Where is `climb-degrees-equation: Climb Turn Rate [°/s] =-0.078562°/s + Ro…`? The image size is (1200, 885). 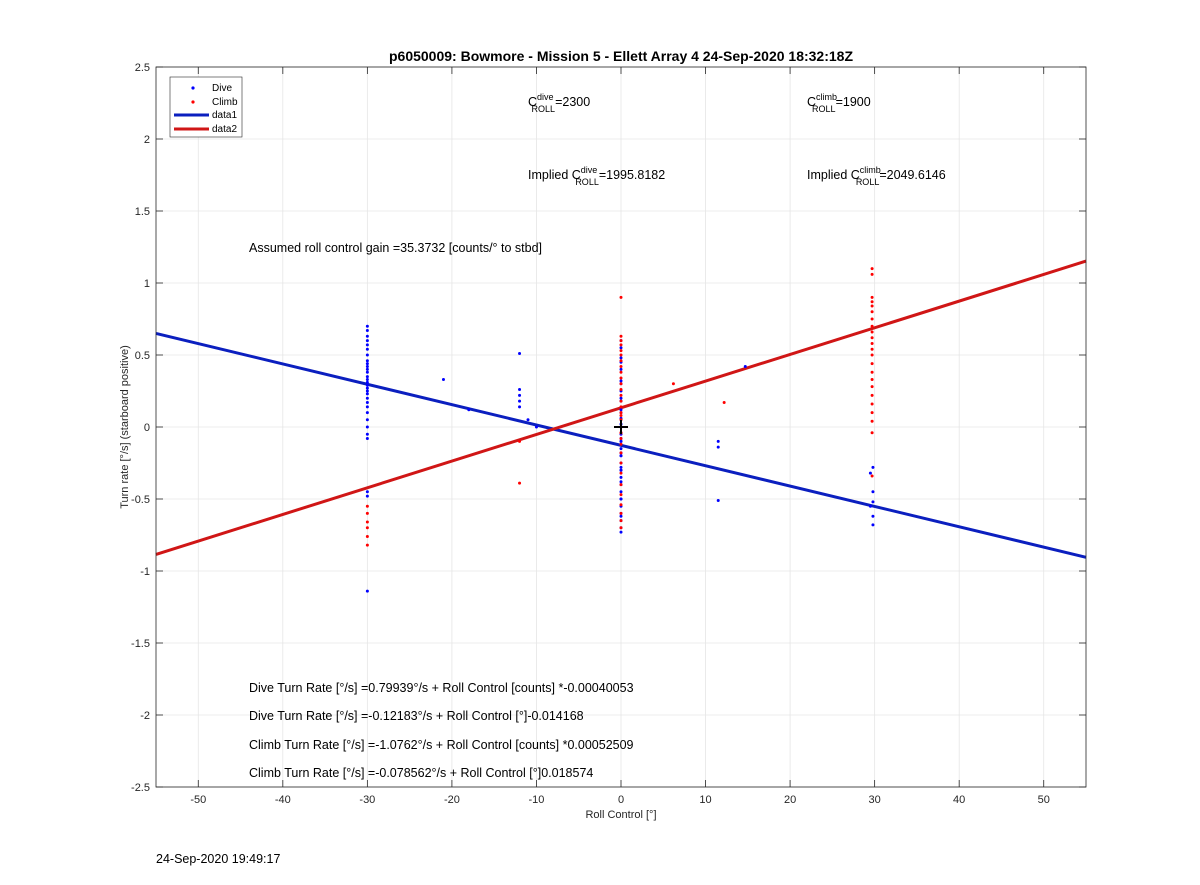 climb-degrees-equation: Climb Turn Rate [°/s] =-0.078562°/s + Ro… is located at coordinates (421, 773).